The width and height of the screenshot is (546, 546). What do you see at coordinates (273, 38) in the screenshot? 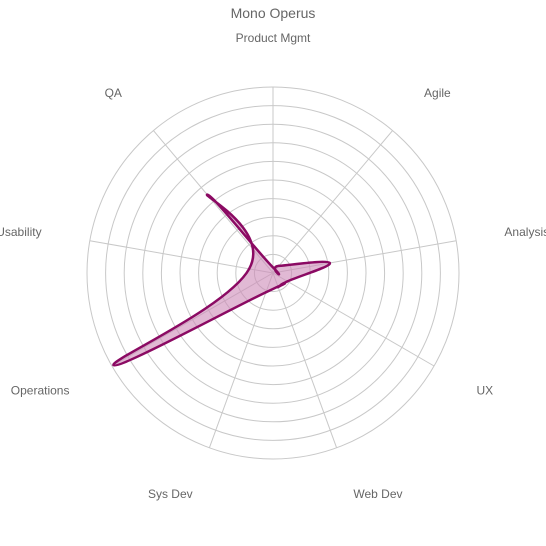
I see `axis-label: Product Mgmt` at bounding box center [273, 38].